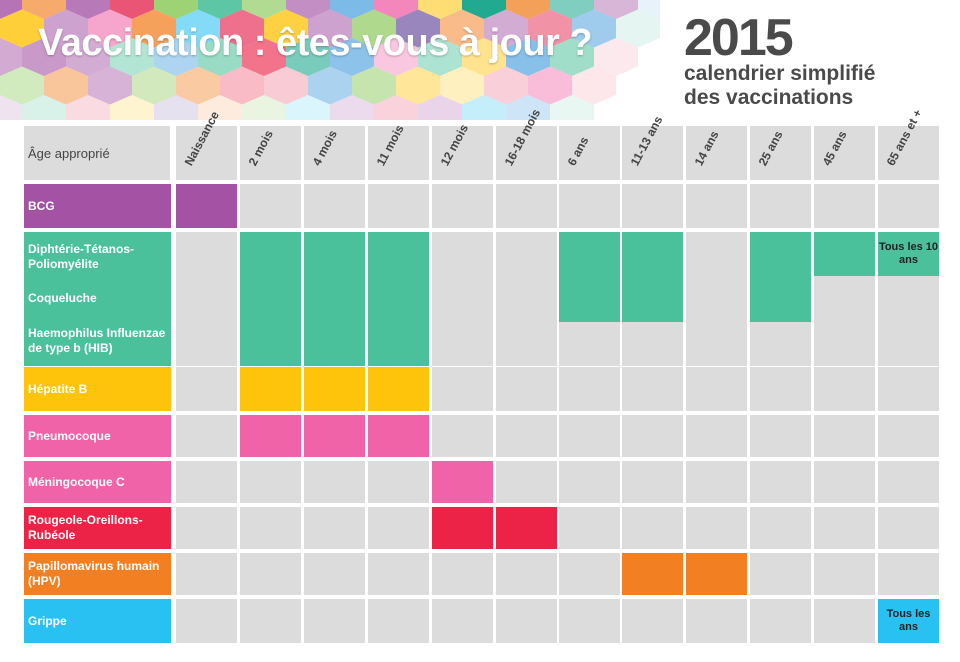 This screenshot has width=960, height=662. I want to click on booster-cell-dtp, so click(844, 254).